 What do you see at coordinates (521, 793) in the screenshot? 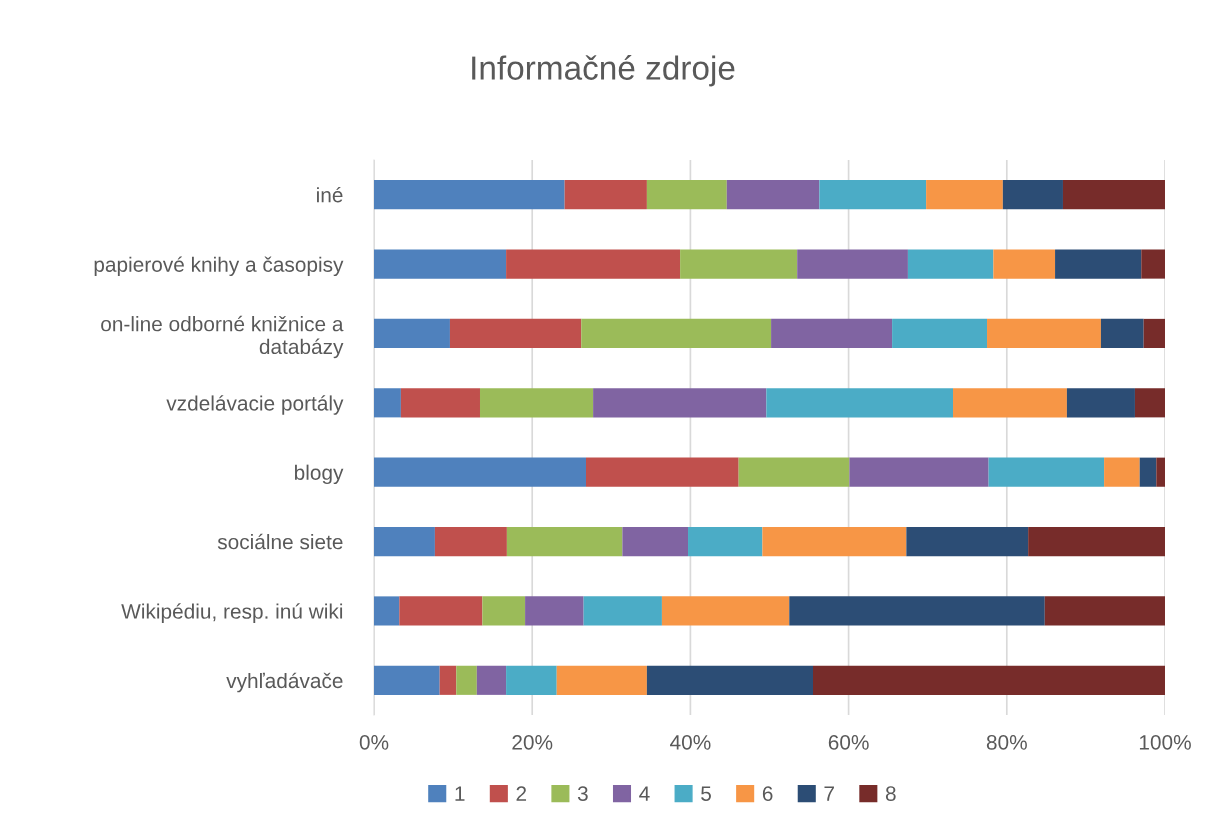
I see `legend-label: 2` at bounding box center [521, 793].